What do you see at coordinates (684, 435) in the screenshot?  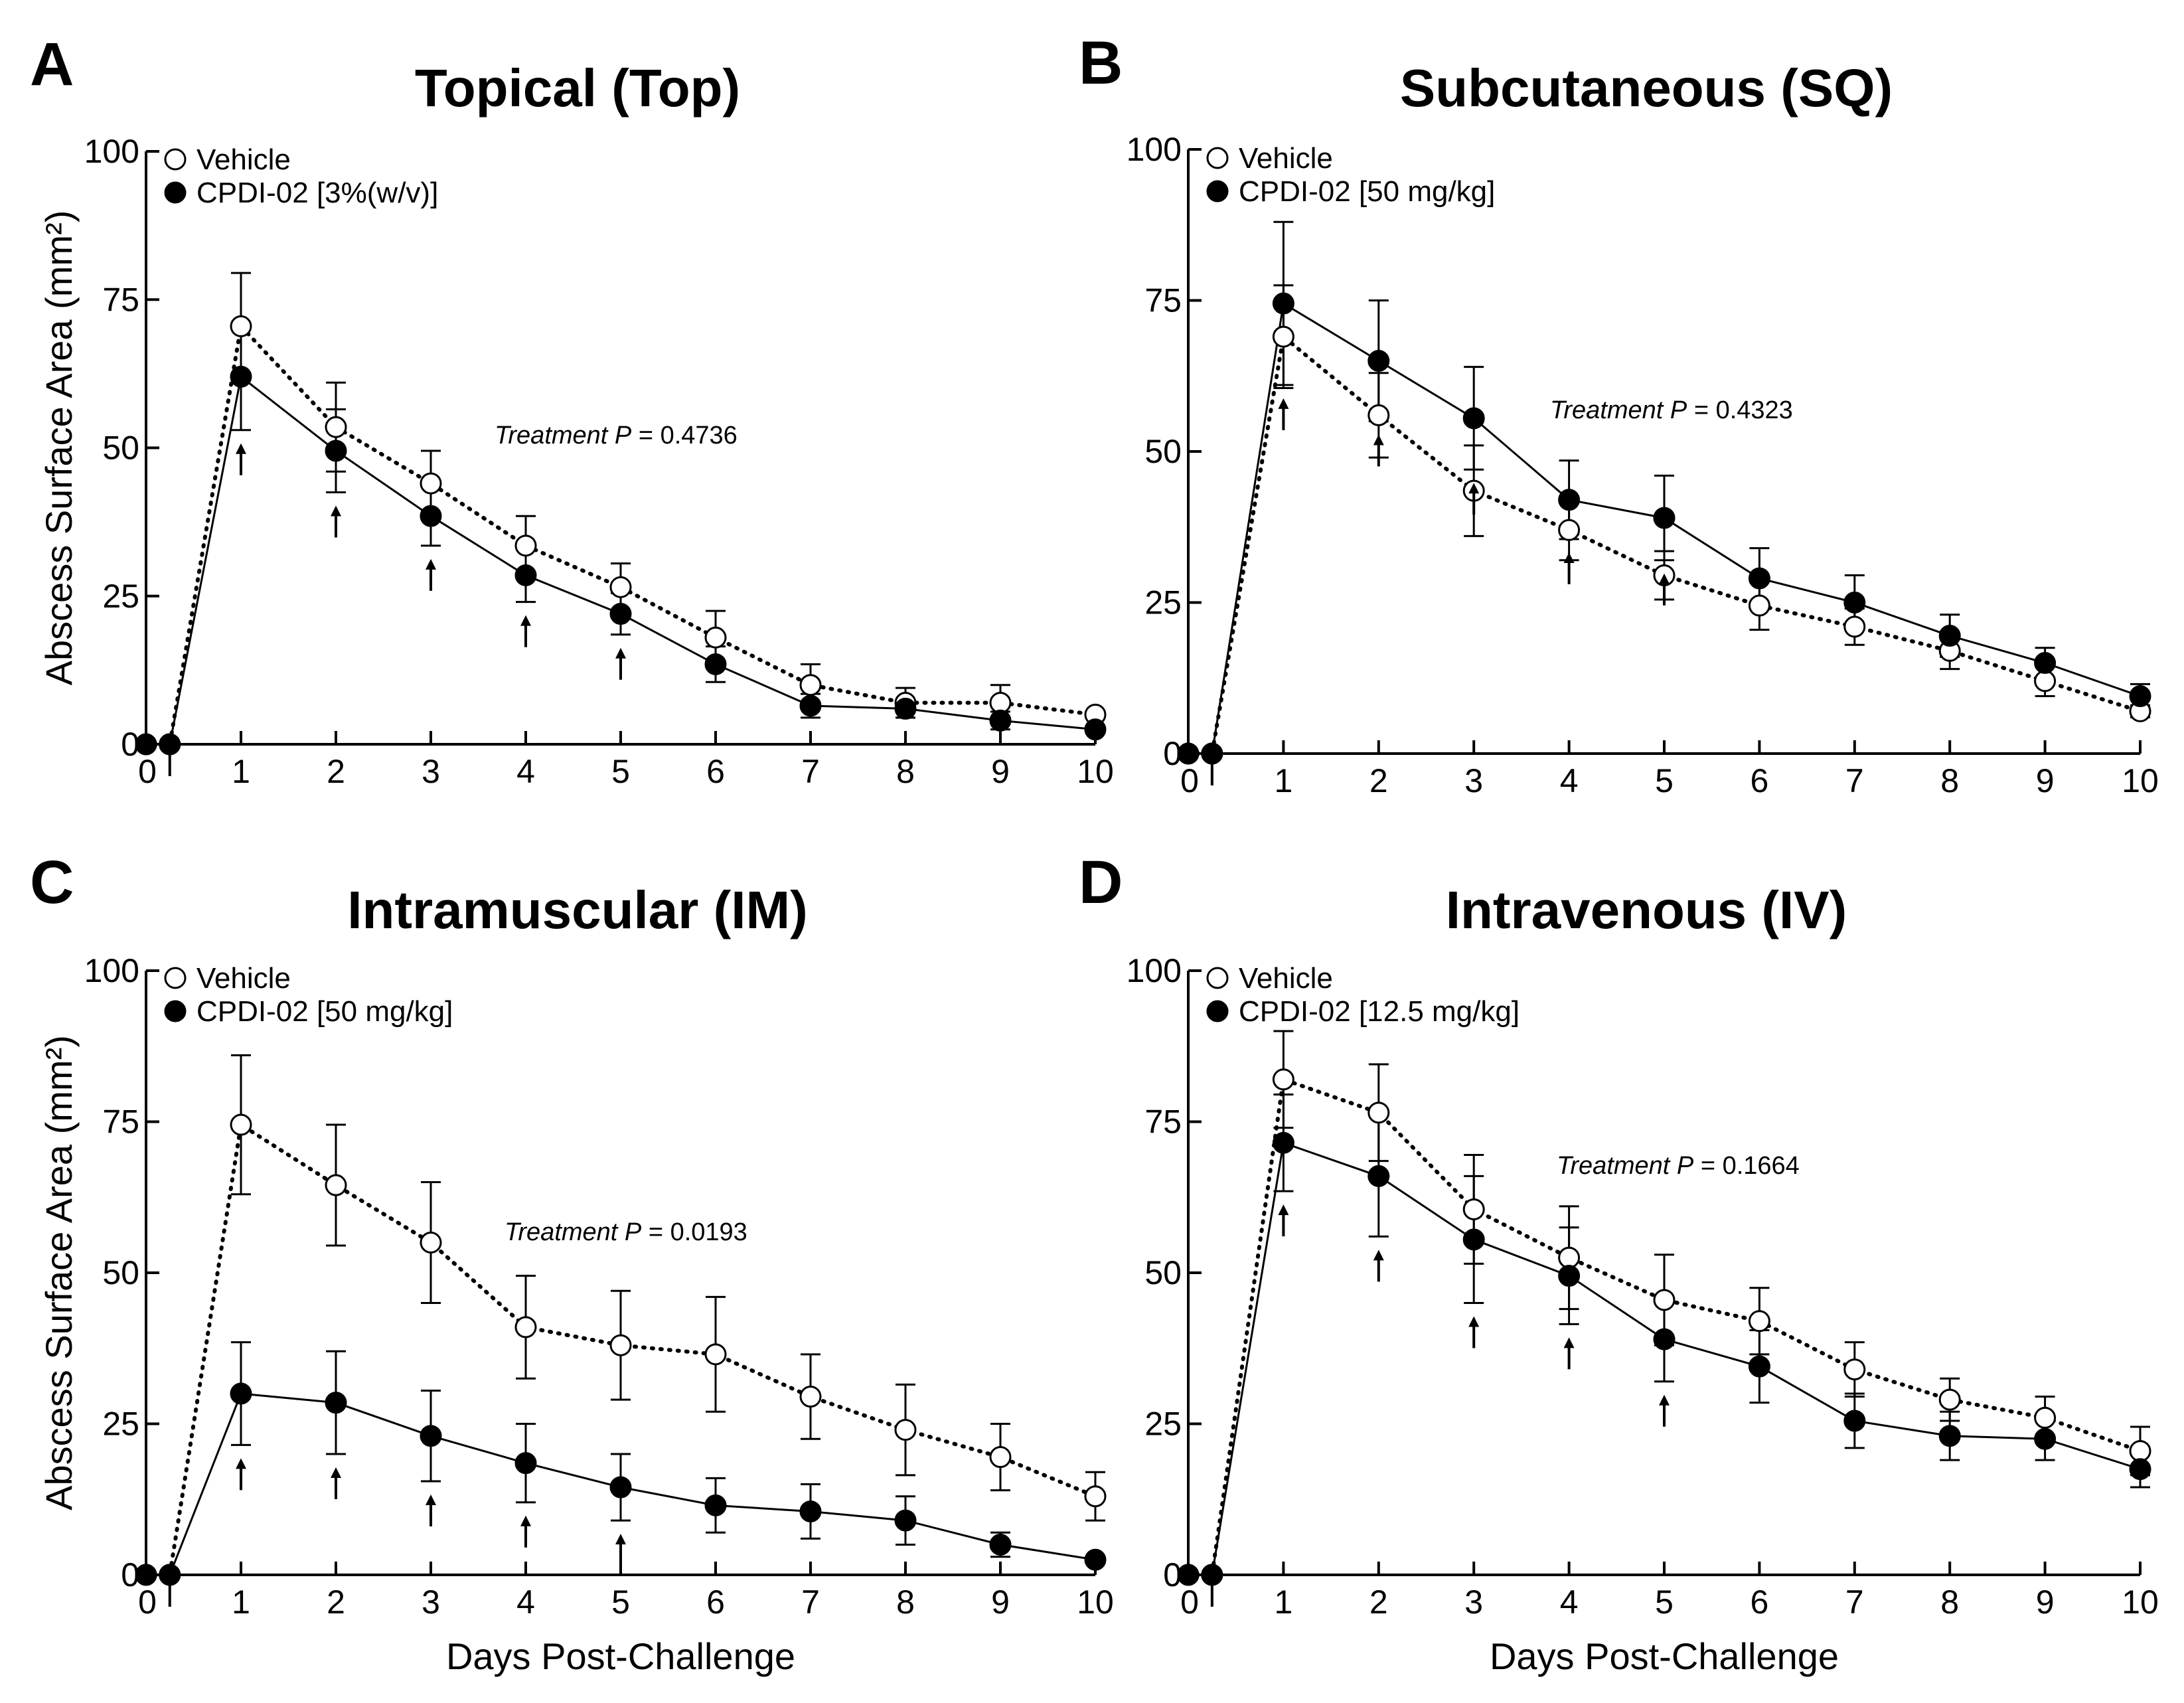 I see `treatment-p-number: = 0.4736` at bounding box center [684, 435].